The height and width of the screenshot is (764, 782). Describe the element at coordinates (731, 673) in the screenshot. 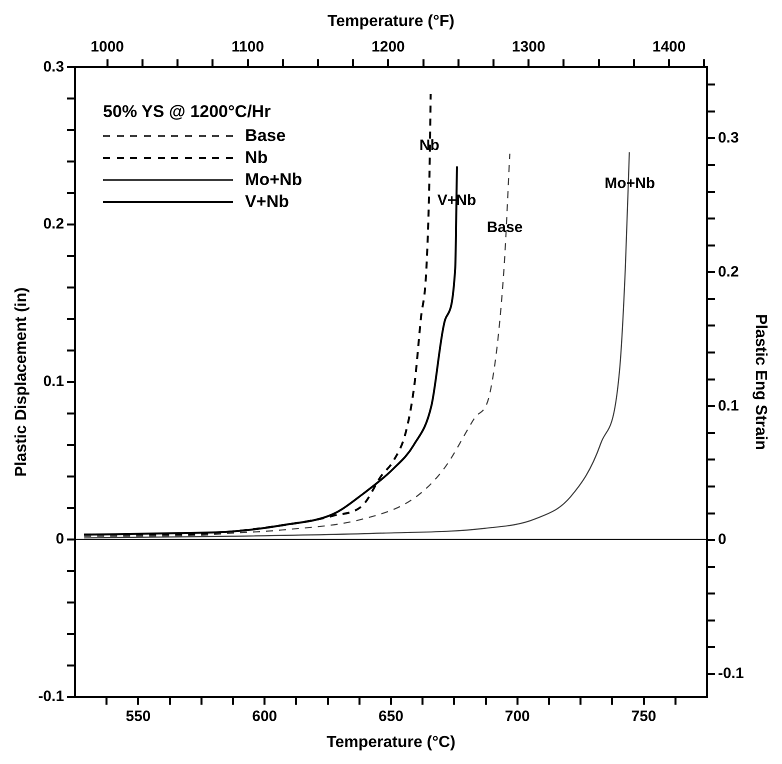

I see `y2-tick-label: -0.1` at that location.